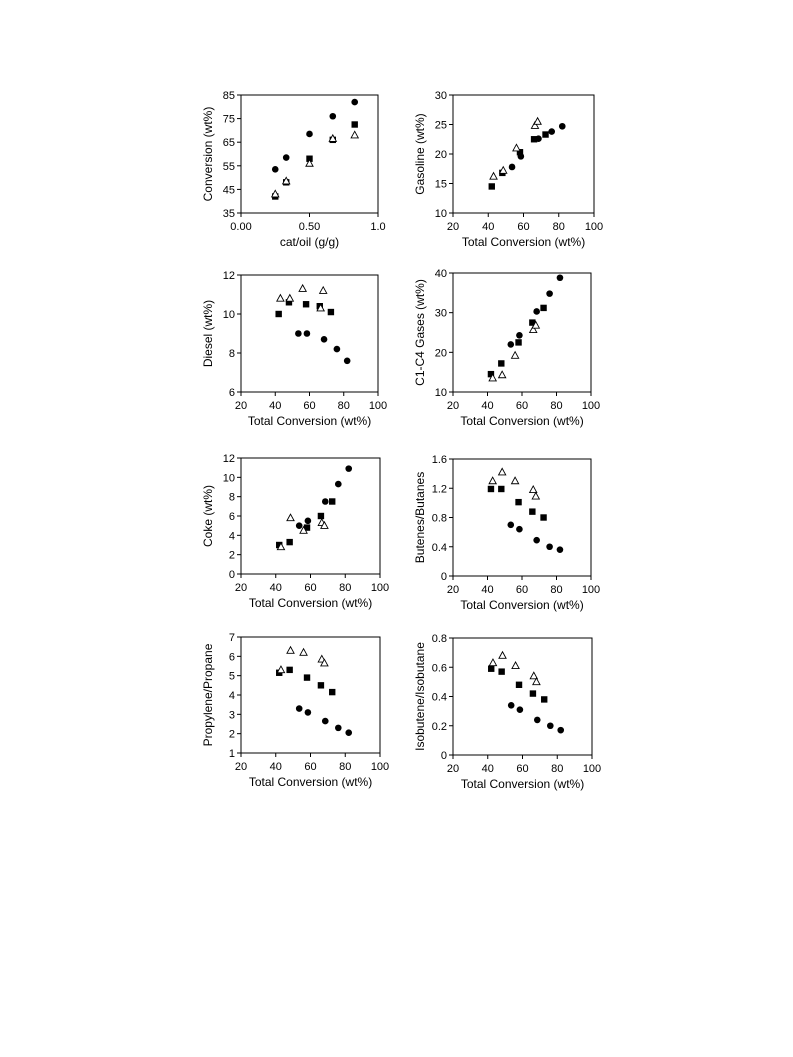 The image size is (793, 1057). Describe the element at coordinates (439, 460) in the screenshot. I see `y-tick-label: 1.6` at that location.